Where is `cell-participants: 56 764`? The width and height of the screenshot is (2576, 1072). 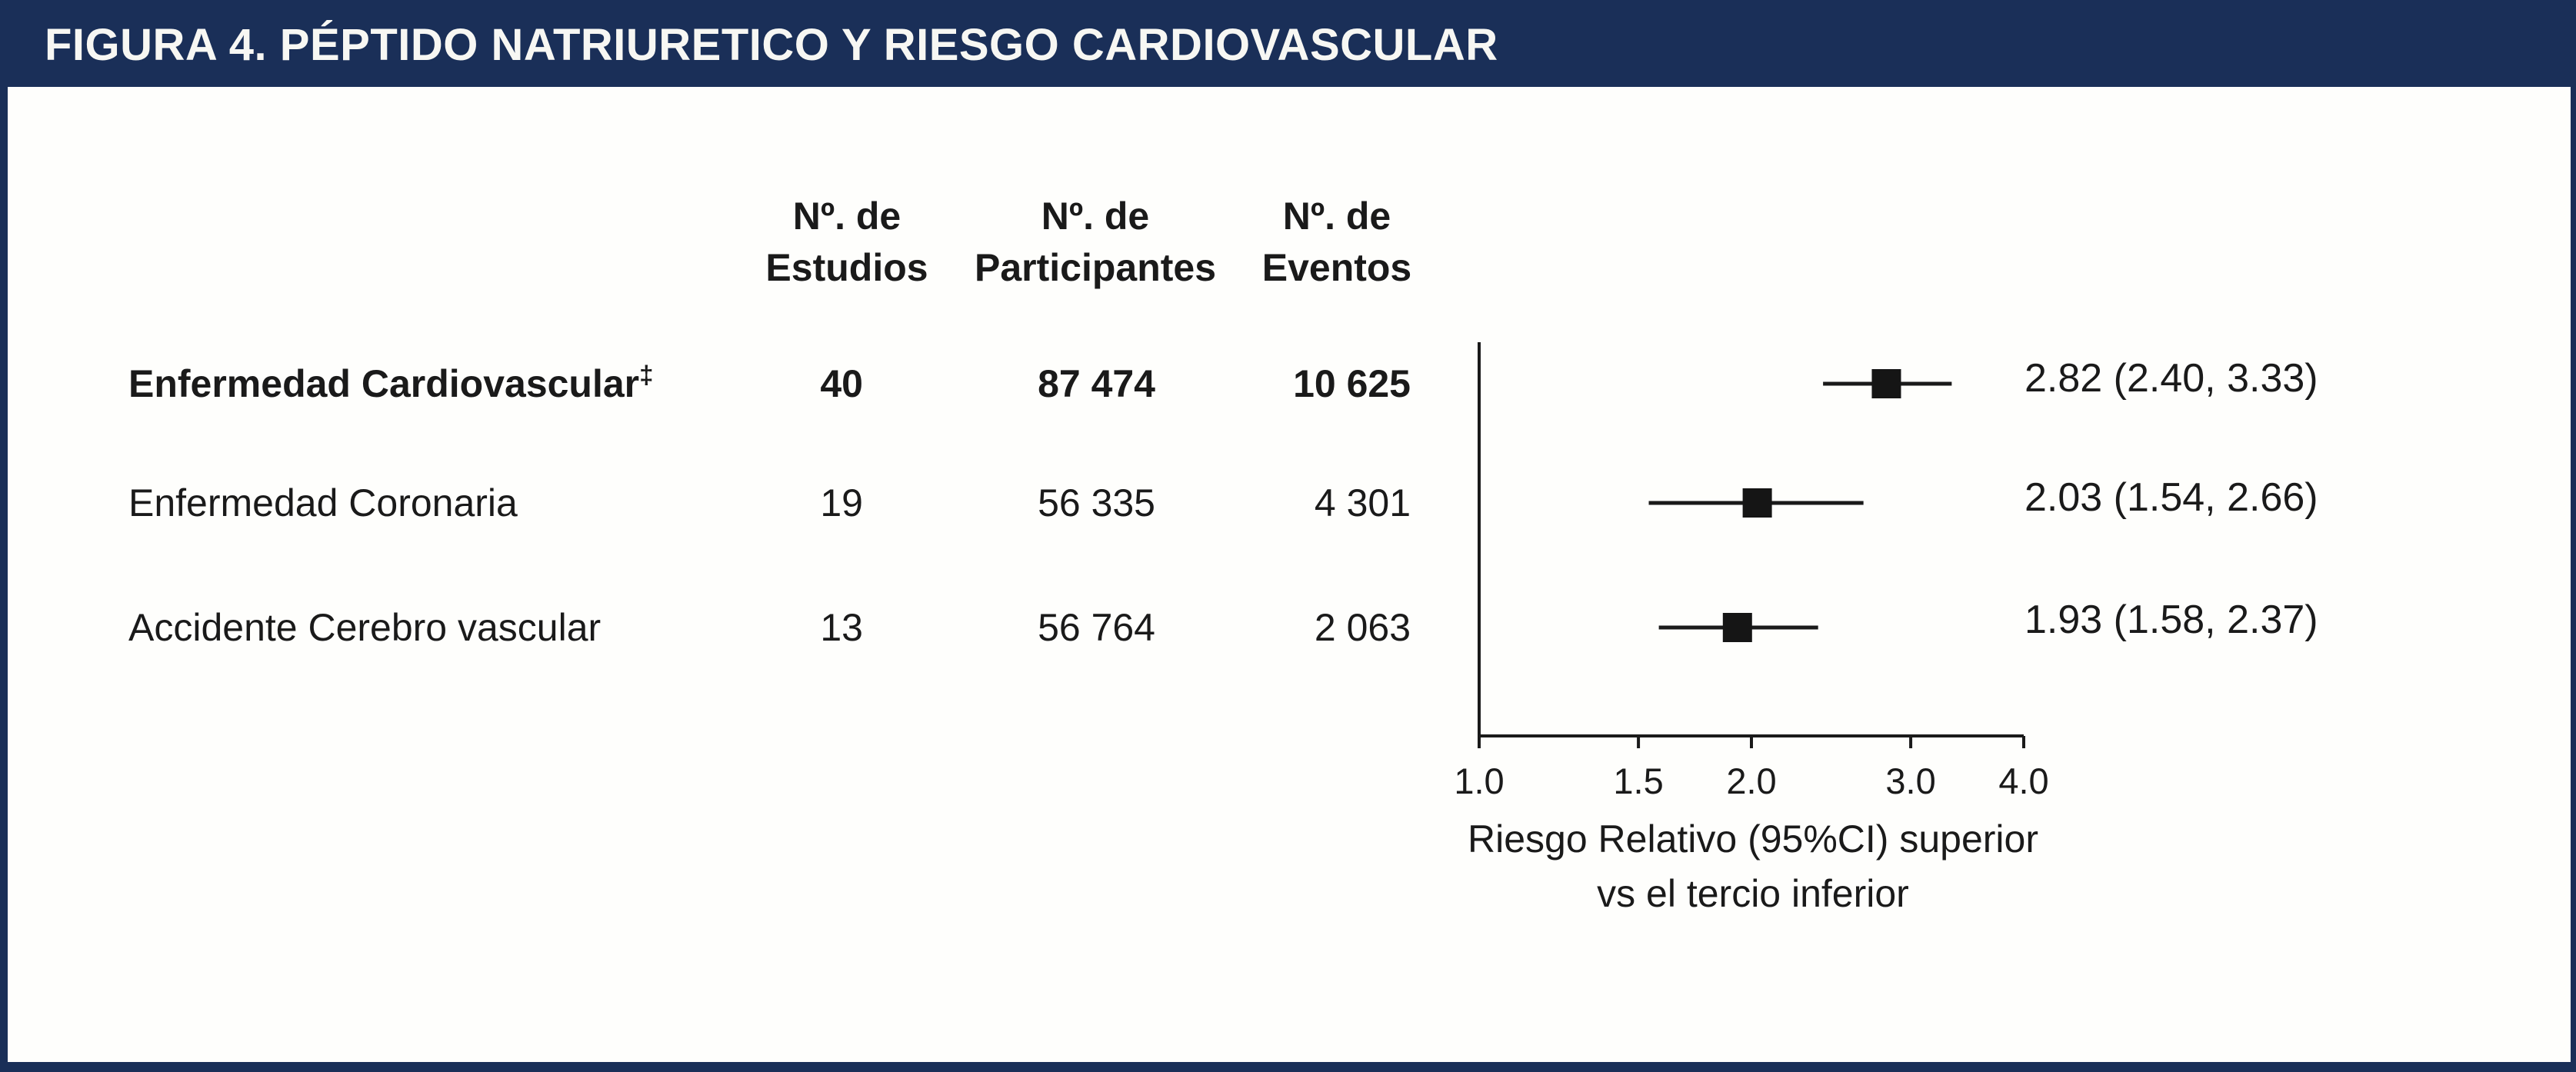
cell-participants: 56 764 is located at coordinates (1096, 627).